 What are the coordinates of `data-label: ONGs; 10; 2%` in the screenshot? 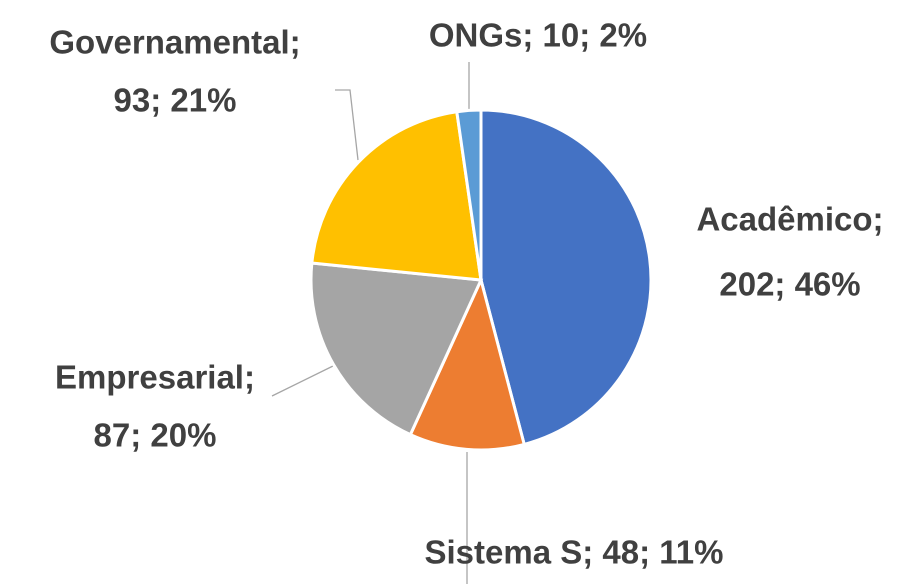 It's located at (538, 35).